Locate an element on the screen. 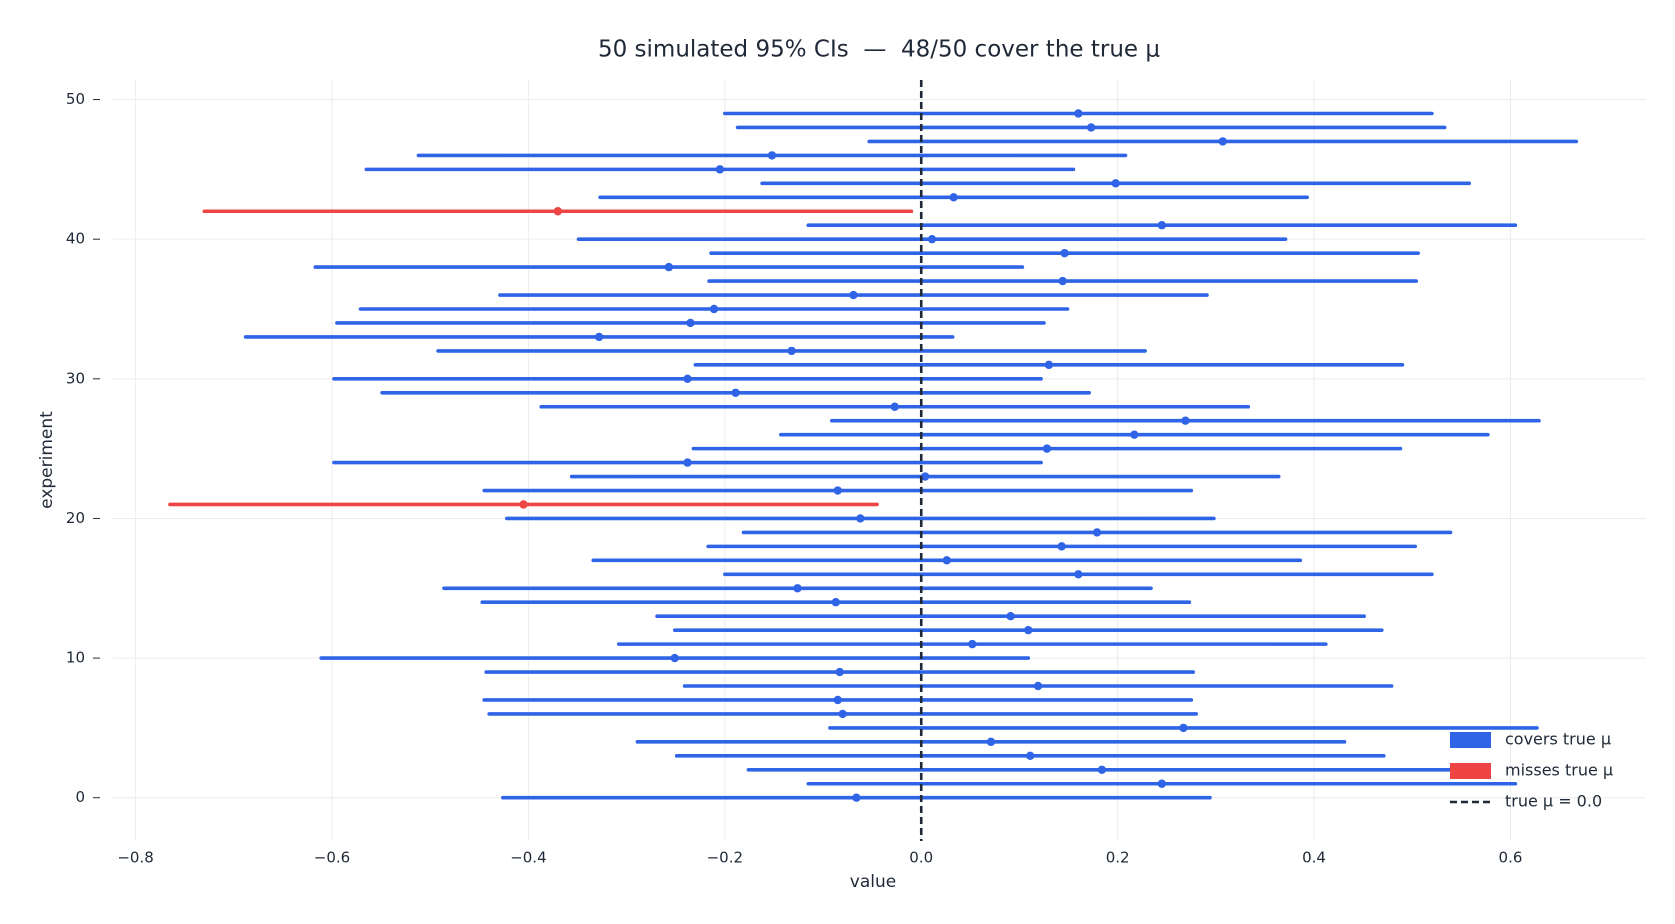 The width and height of the screenshot is (1675, 924). x-axis-label: value is located at coordinates (873, 882).